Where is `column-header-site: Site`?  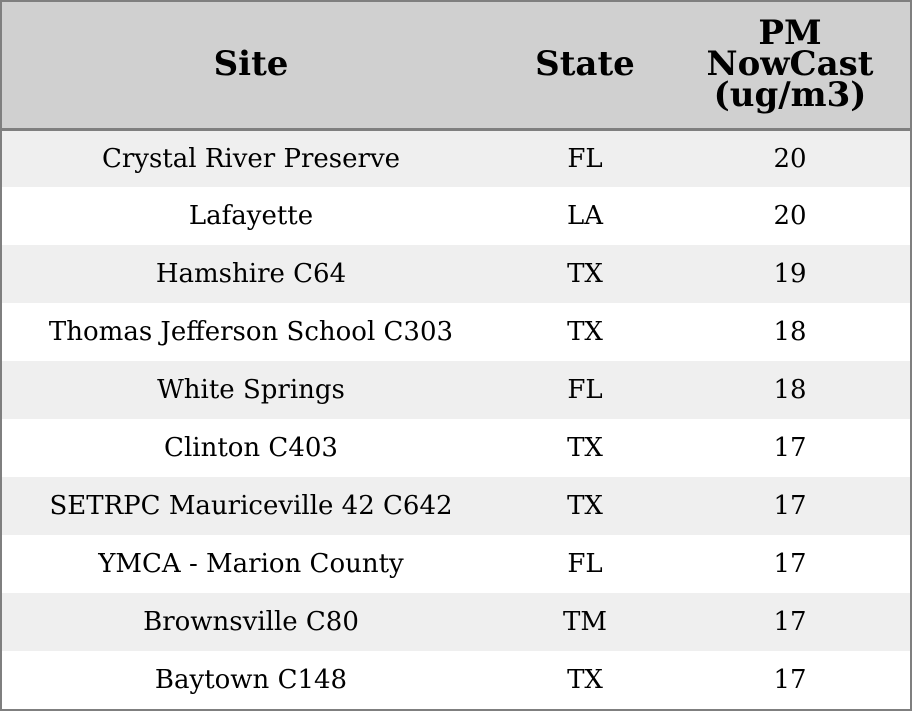
column-header-site: Site is located at coordinates (251, 66).